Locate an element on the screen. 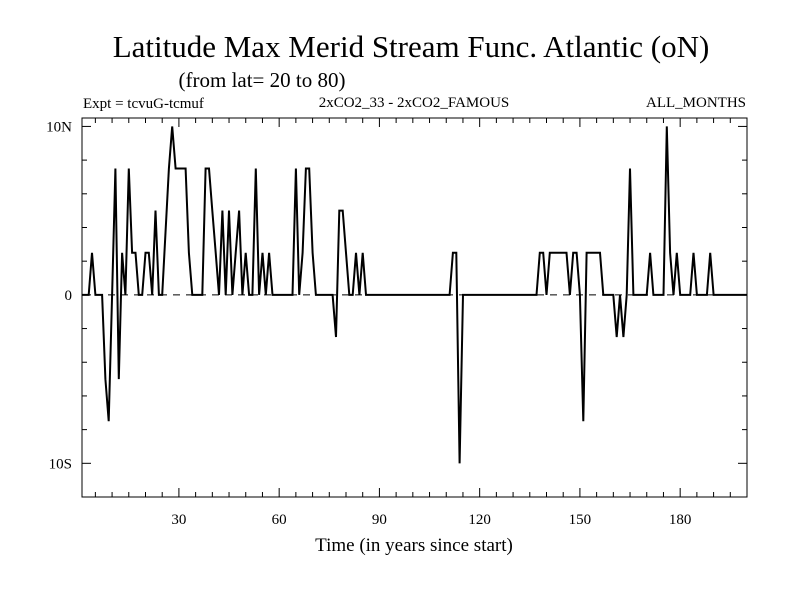 This screenshot has height=600, width=800. period-label: ALL_MONTHS is located at coordinates (696, 103).